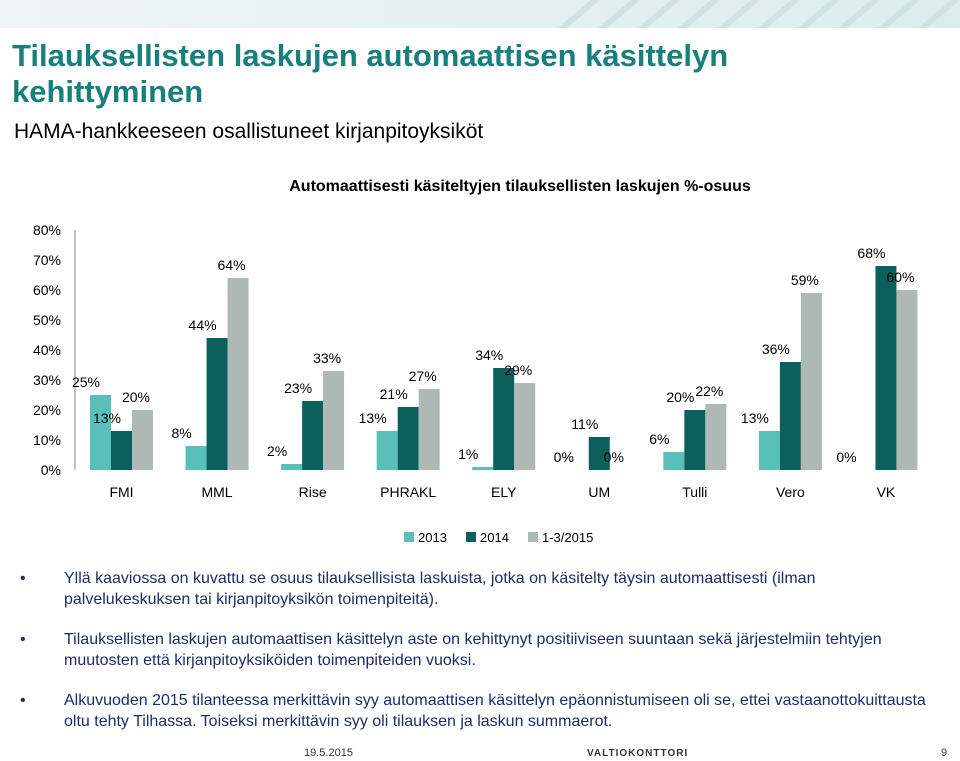  I want to click on data-label: 11%, so click(584, 424).